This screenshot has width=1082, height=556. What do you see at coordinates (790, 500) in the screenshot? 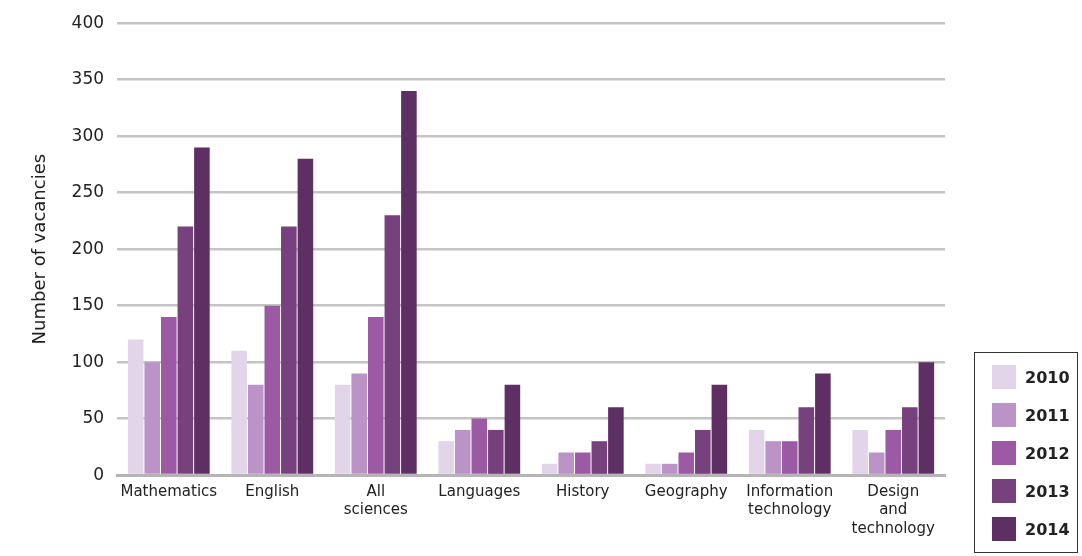
I see `x-tick-label: Information technology` at bounding box center [790, 500].